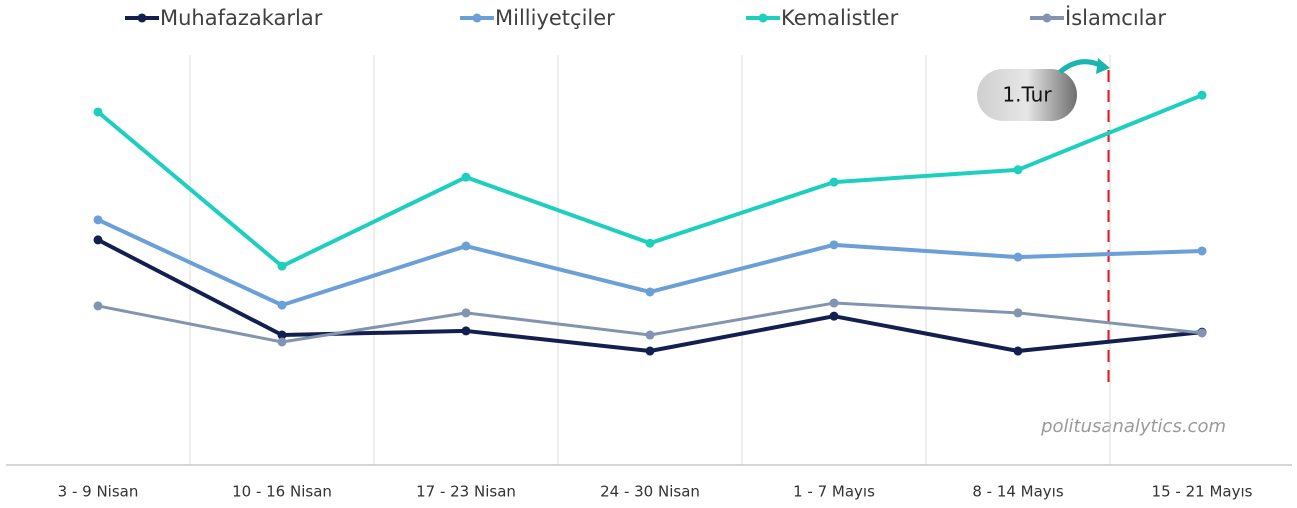 This screenshot has height=508, width=1297. Describe the element at coordinates (241, 18) in the screenshot. I see `legend-label: Muhafazakarlar` at that location.